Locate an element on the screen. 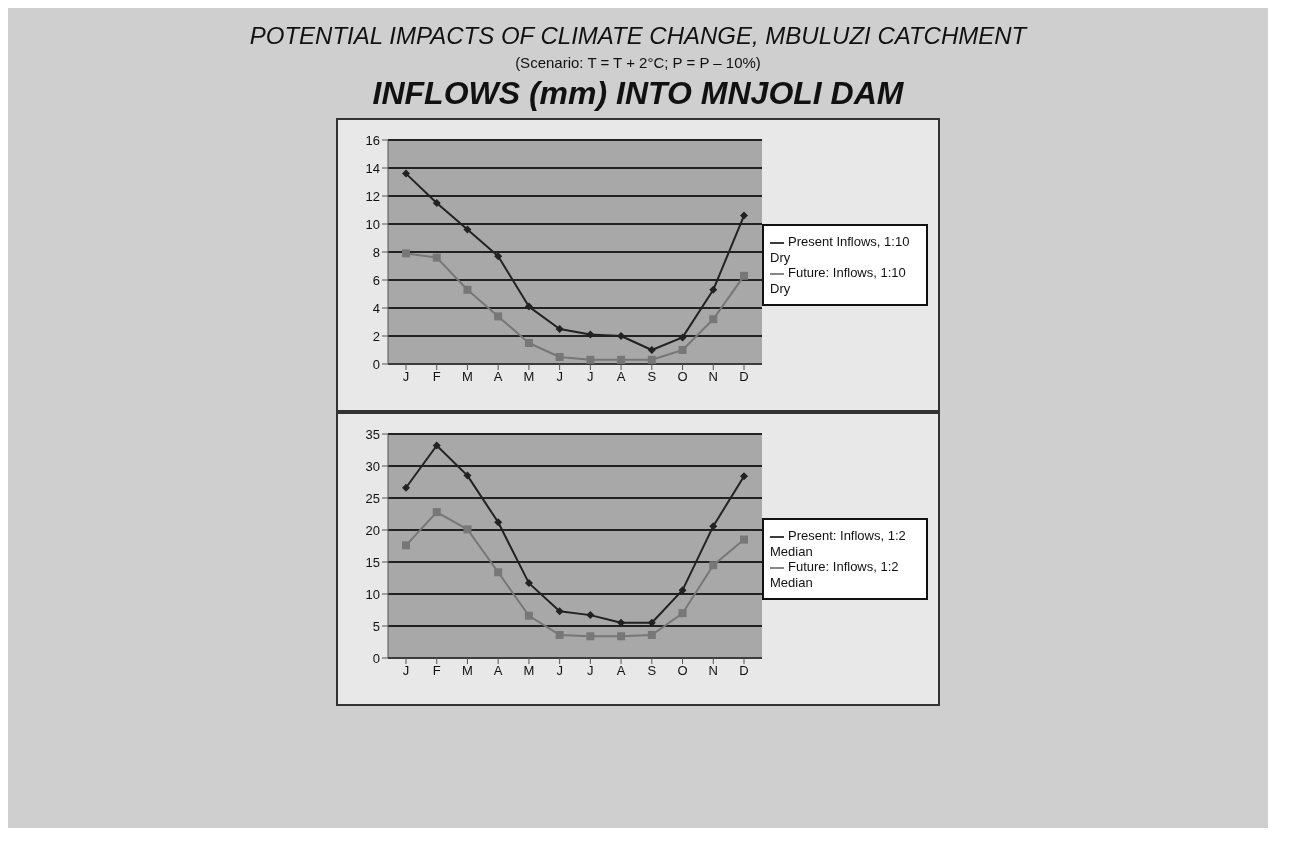  y-tick-label: 15 is located at coordinates (372, 562).